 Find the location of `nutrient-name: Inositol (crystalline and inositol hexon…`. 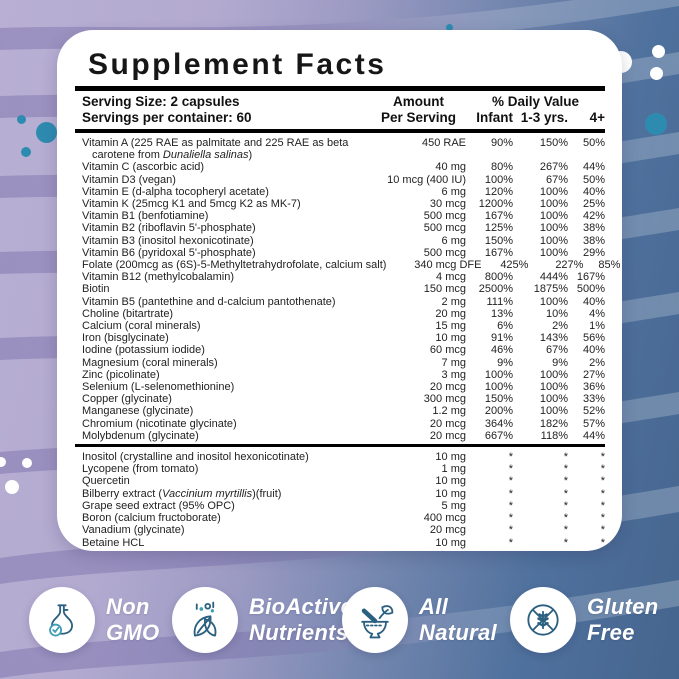

nutrient-name: Inositol (crystalline and inositol hexon… is located at coordinates (195, 457).